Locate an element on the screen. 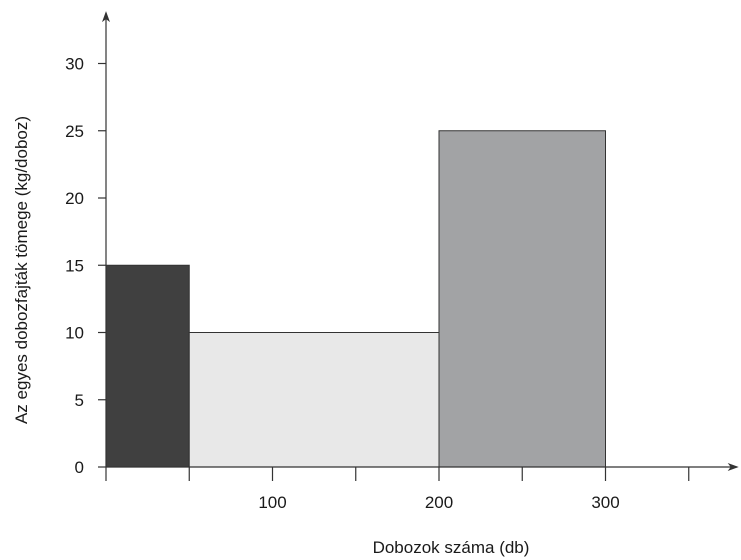 This screenshot has width=741, height=560. x-tick-label-300: 300 is located at coordinates (605, 502).